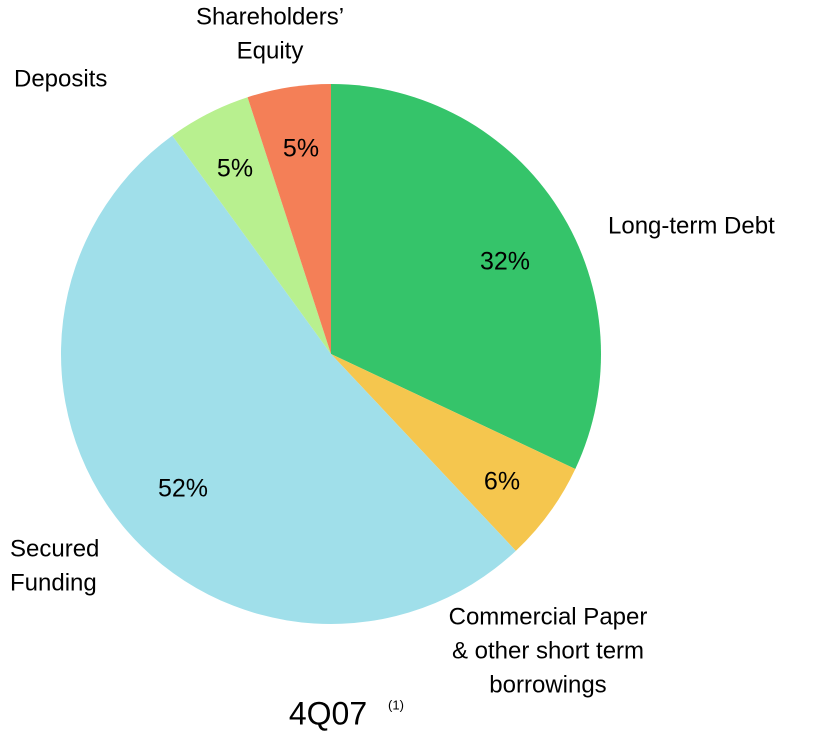  Describe the element at coordinates (270, 16) in the screenshot. I see `category-label: Shareholders’` at that location.